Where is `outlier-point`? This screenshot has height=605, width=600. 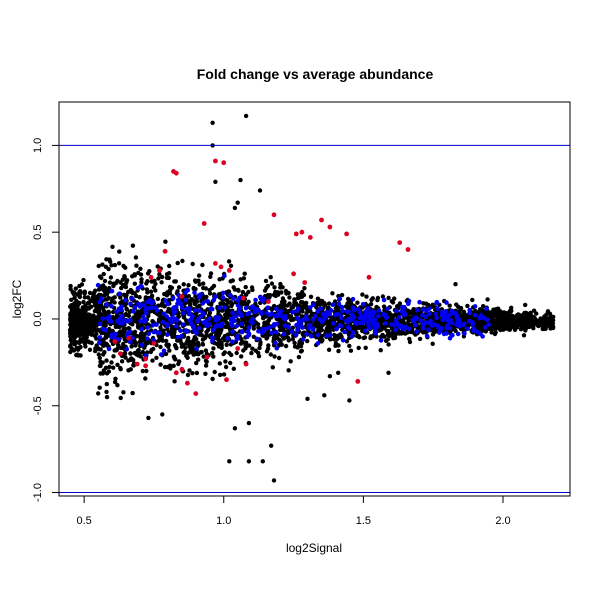
outlier-point is located at coordinates (249, 461).